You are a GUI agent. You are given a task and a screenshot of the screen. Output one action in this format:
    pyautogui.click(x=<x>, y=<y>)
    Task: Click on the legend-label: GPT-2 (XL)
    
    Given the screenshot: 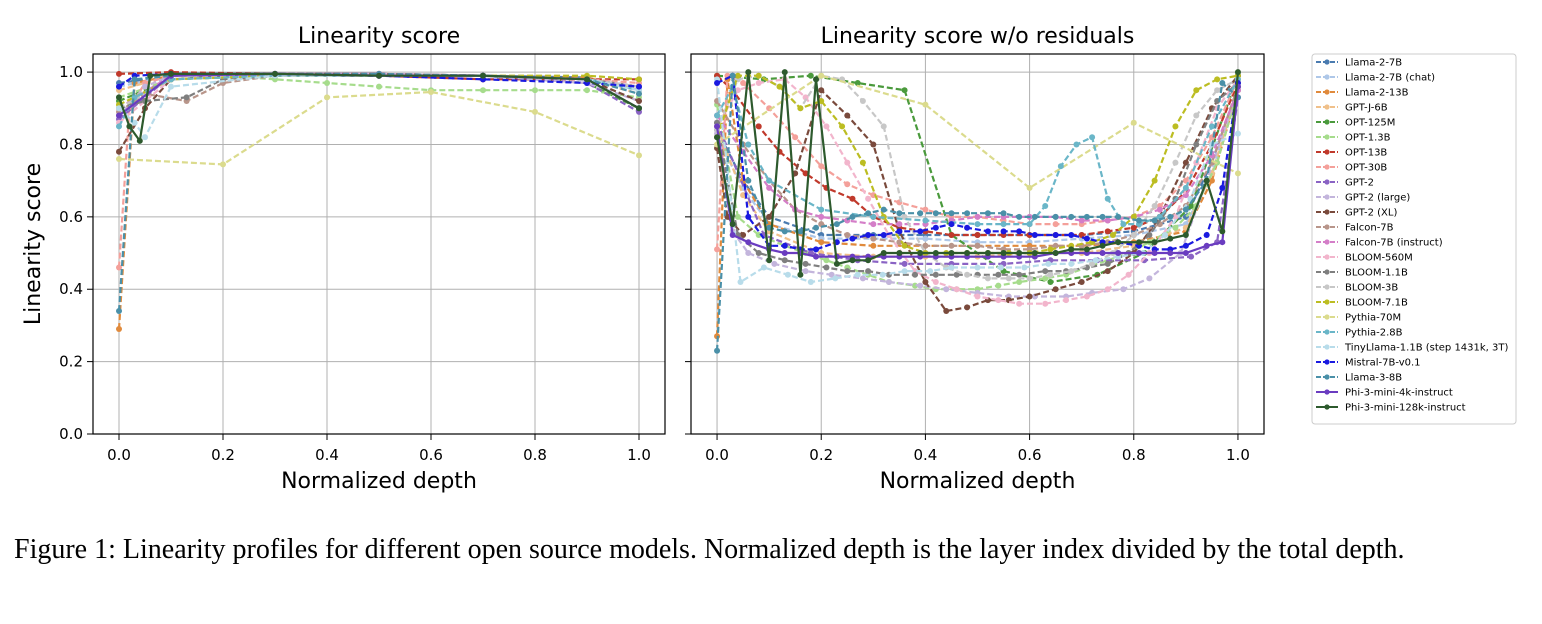 What is the action you would take?
    pyautogui.click(x=1371, y=213)
    